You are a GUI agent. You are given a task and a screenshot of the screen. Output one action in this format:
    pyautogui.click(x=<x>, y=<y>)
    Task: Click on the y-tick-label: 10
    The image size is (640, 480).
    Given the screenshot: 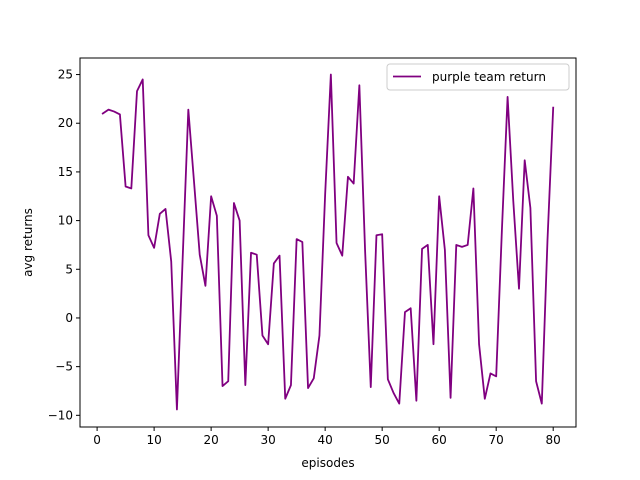 What is the action you would take?
    pyautogui.click(x=65, y=221)
    